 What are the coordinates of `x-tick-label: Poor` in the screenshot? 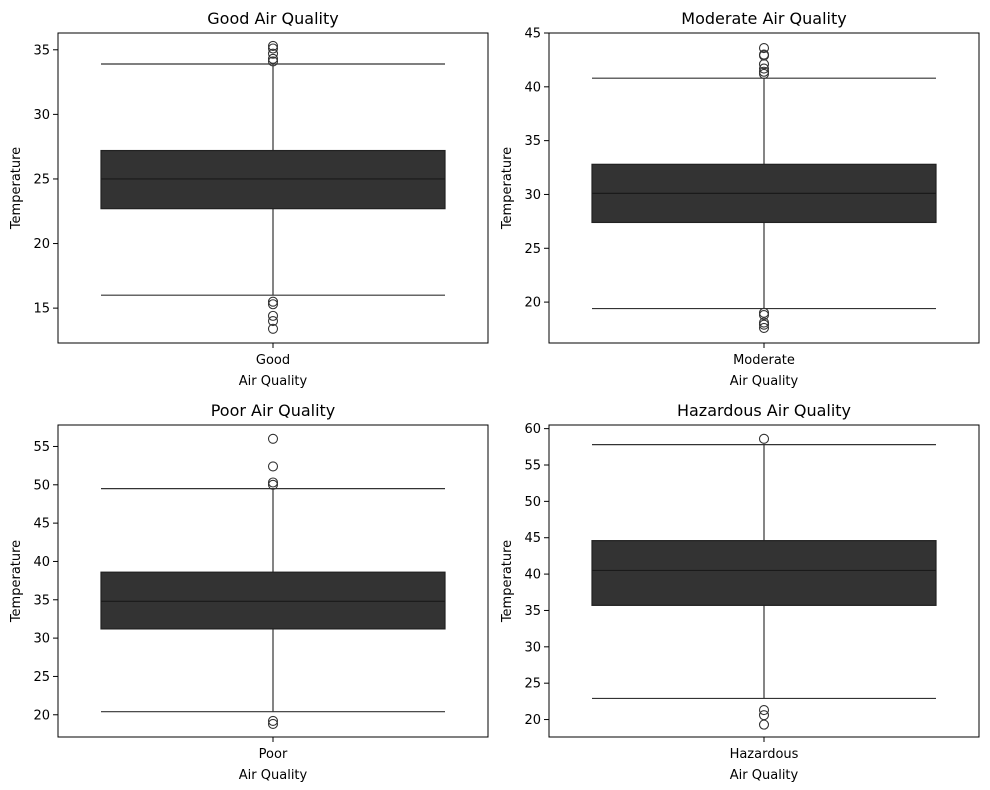 It's located at (273, 754).